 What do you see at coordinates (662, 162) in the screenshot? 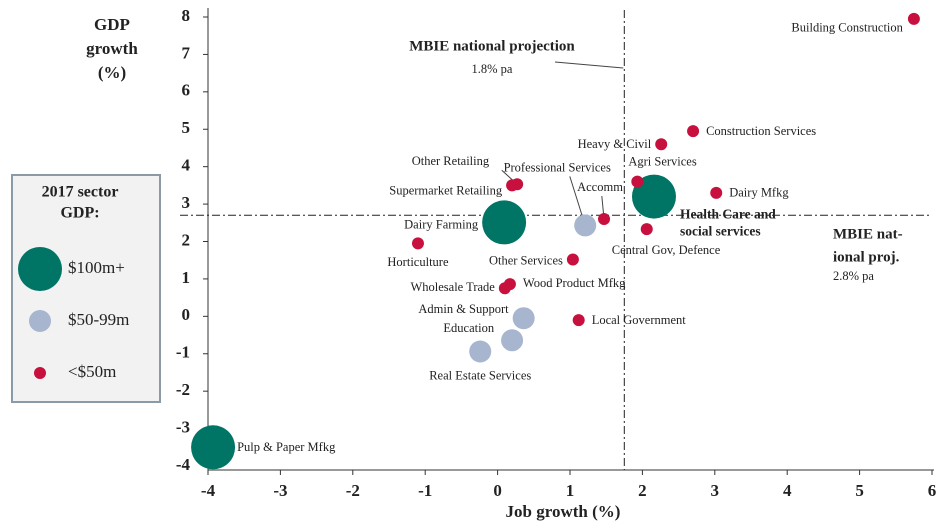
I see `point-label: Agri Services` at bounding box center [662, 162].